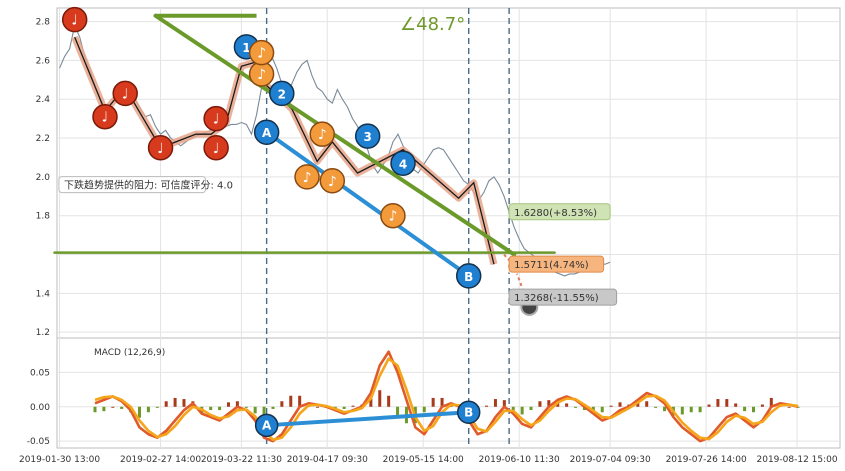 The height and width of the screenshot is (471, 845). I want to click on wave-marker-label: 4, so click(403, 164).